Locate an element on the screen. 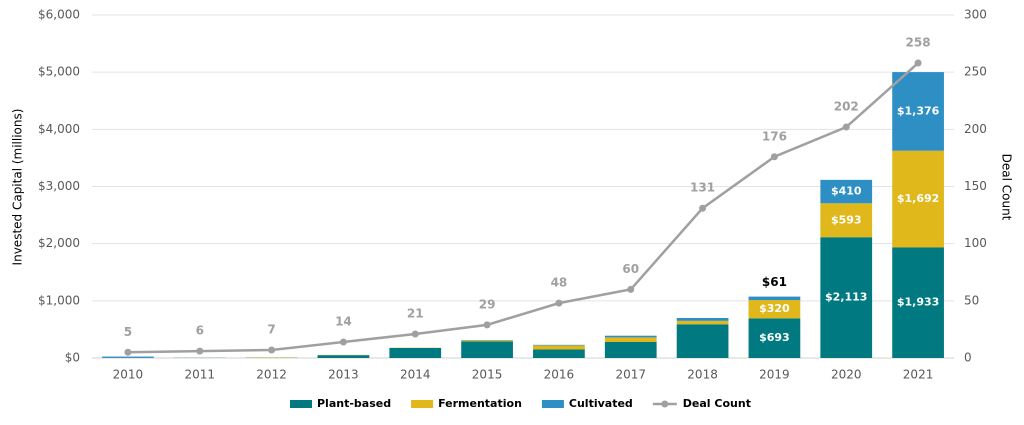 Image resolution: width=1024 pixels, height=425 pixels. y2-tick-label: 0 is located at coordinates (968, 358).